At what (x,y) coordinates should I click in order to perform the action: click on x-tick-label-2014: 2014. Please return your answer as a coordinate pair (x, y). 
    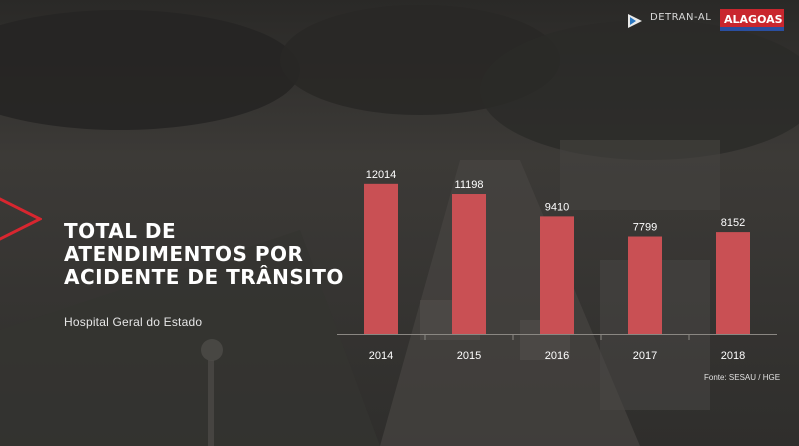
    Looking at the image, I should click on (381, 356).